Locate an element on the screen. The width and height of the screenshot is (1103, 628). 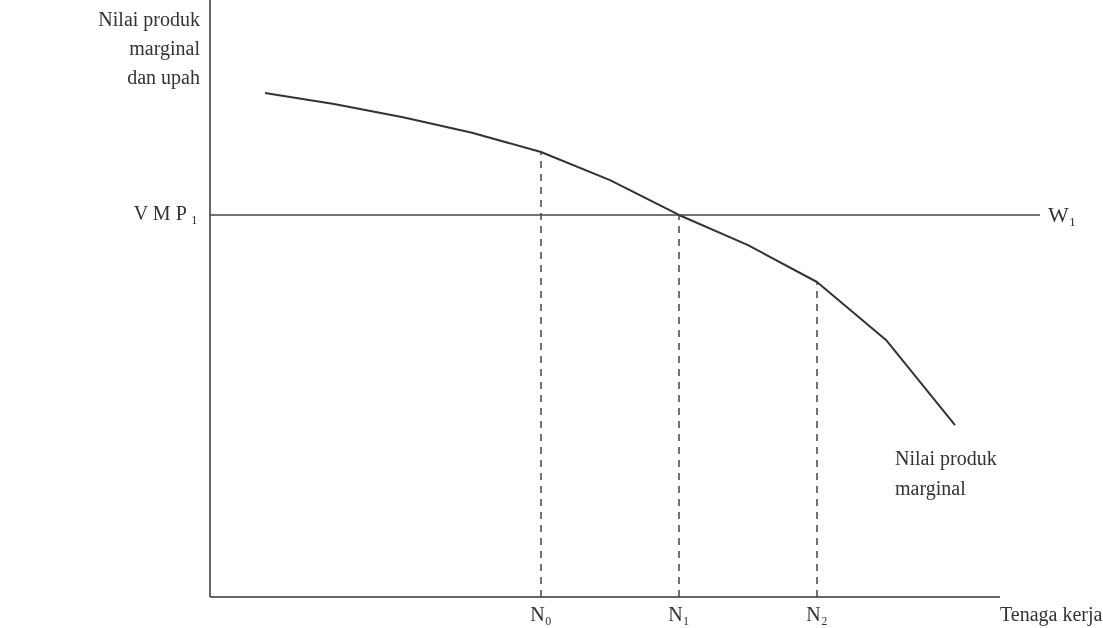
x-tick-label: N₁ is located at coordinates (679, 614).